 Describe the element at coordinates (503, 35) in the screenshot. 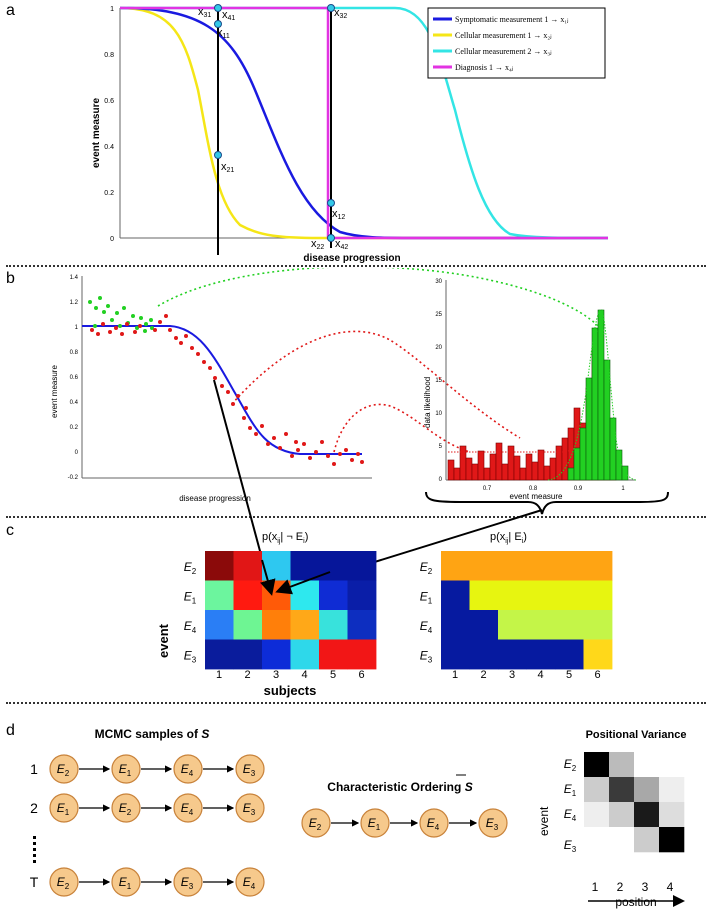

I see `legend-item-cellular-1: Cellular measurement 1 → x₂ⱼ` at that location.